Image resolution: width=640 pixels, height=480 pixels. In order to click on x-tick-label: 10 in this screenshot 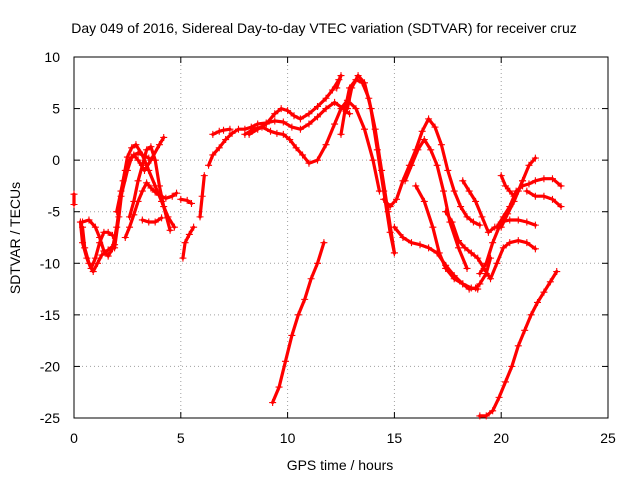, I will do `click(288, 438)`.